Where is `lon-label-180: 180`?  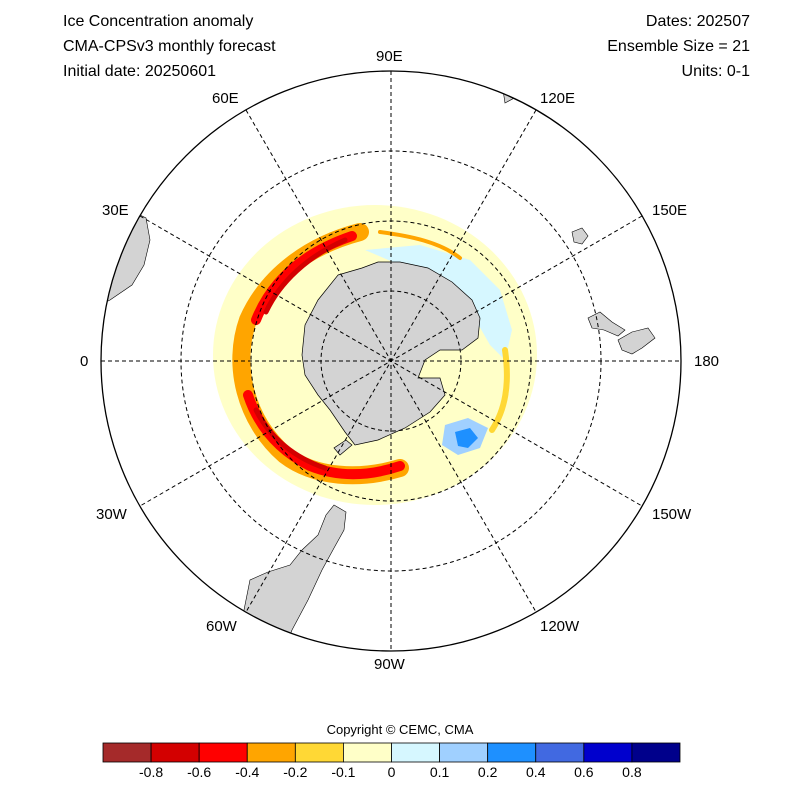
lon-label-180: 180 is located at coordinates (707, 361).